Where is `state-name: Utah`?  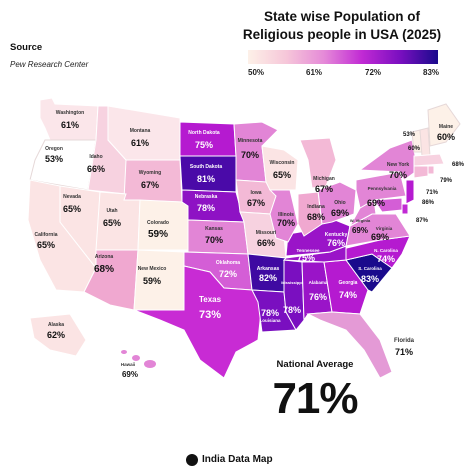
state-name: Utah is located at coordinates (111, 211).